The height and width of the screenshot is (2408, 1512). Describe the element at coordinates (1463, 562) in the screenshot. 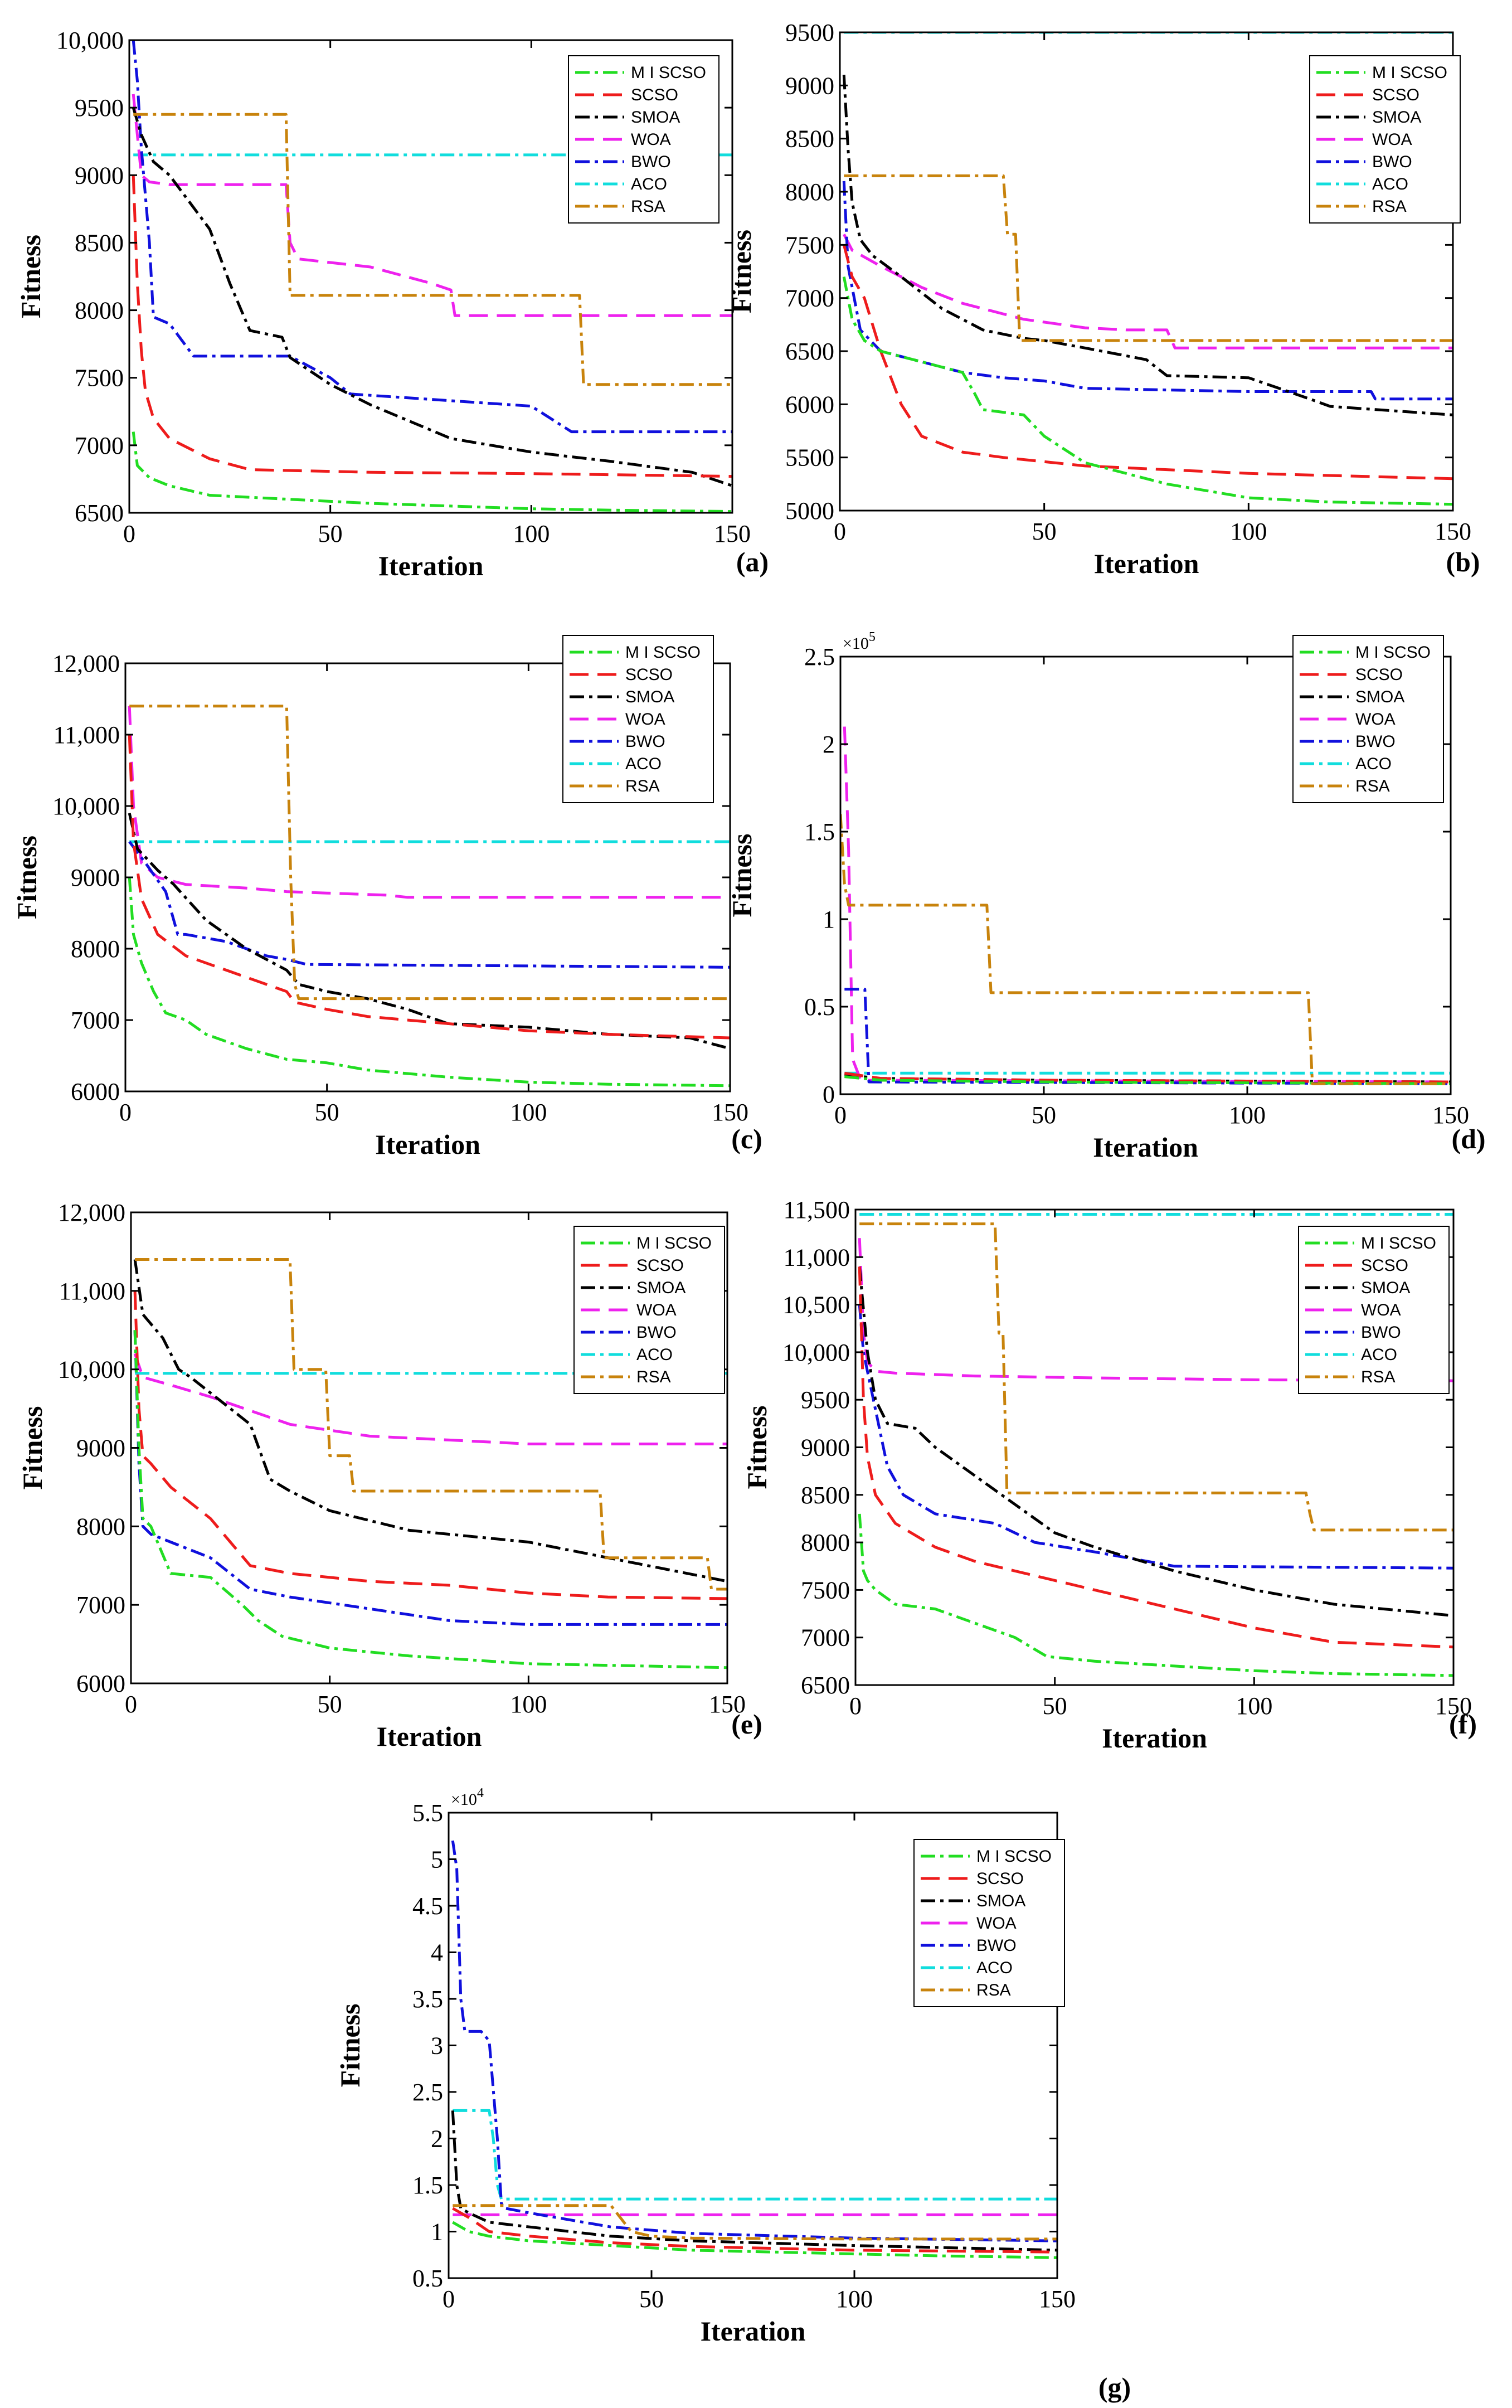

I see `panel-label: (b)` at that location.